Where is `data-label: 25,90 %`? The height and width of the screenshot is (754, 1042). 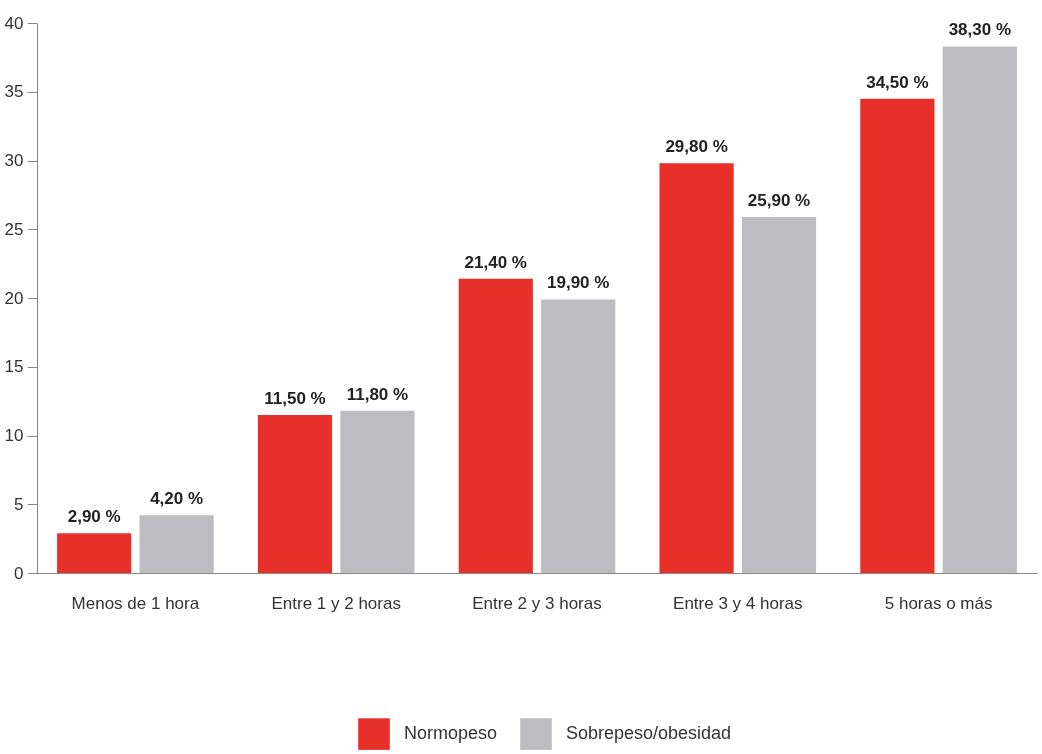
data-label: 25,90 % is located at coordinates (779, 200).